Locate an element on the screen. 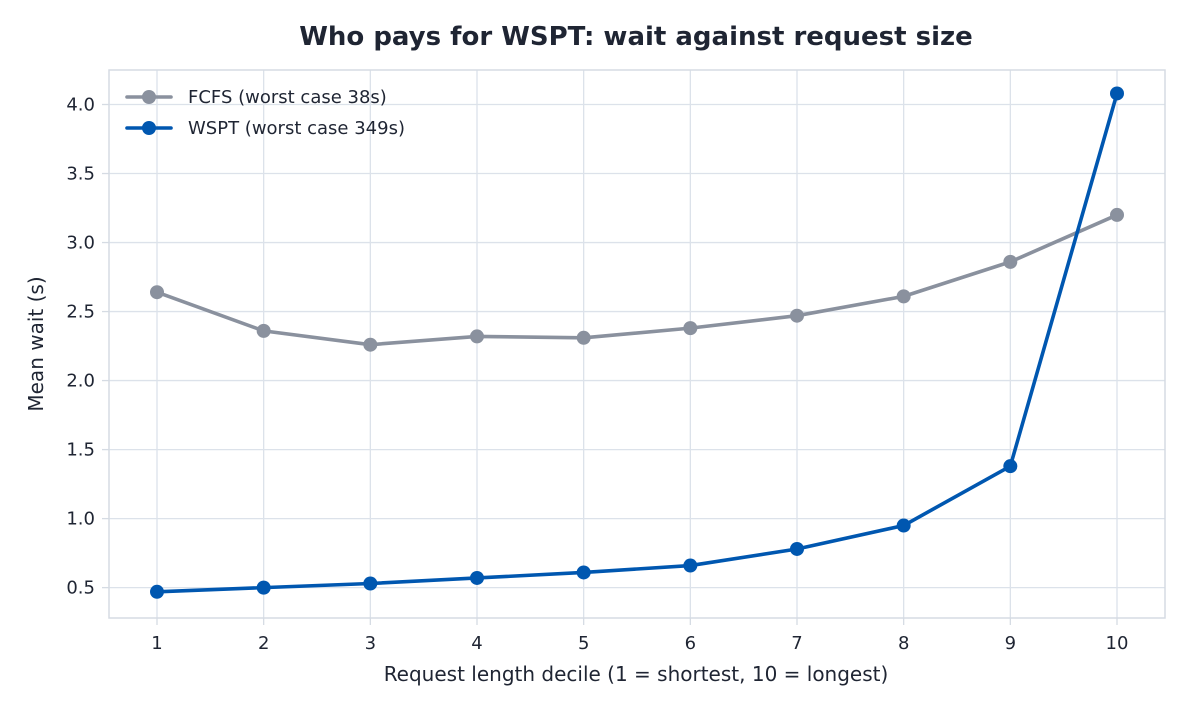  x-tick-label: 9 is located at coordinates (1010, 643).